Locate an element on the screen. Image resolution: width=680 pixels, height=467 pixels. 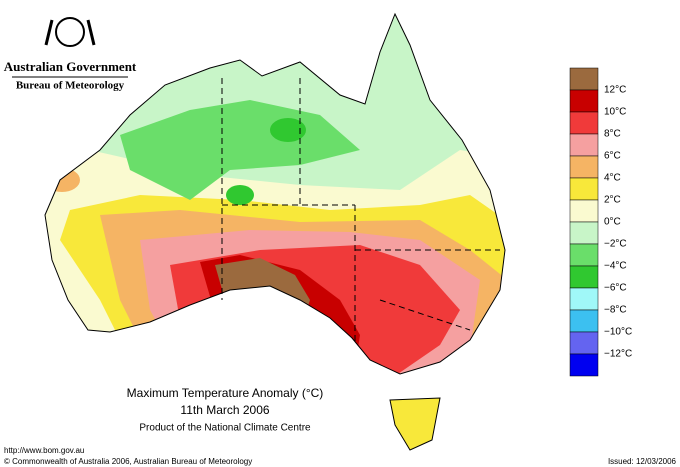
agency: Australian Government is located at coordinates (70, 66).